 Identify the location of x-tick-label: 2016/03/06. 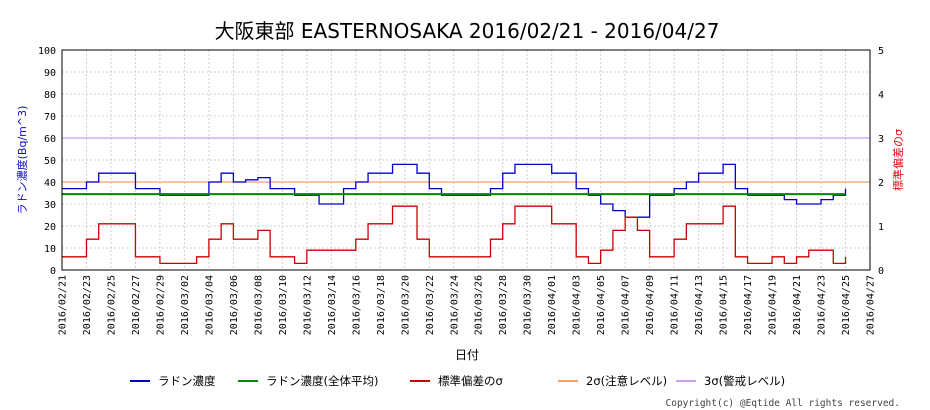
(234, 305).